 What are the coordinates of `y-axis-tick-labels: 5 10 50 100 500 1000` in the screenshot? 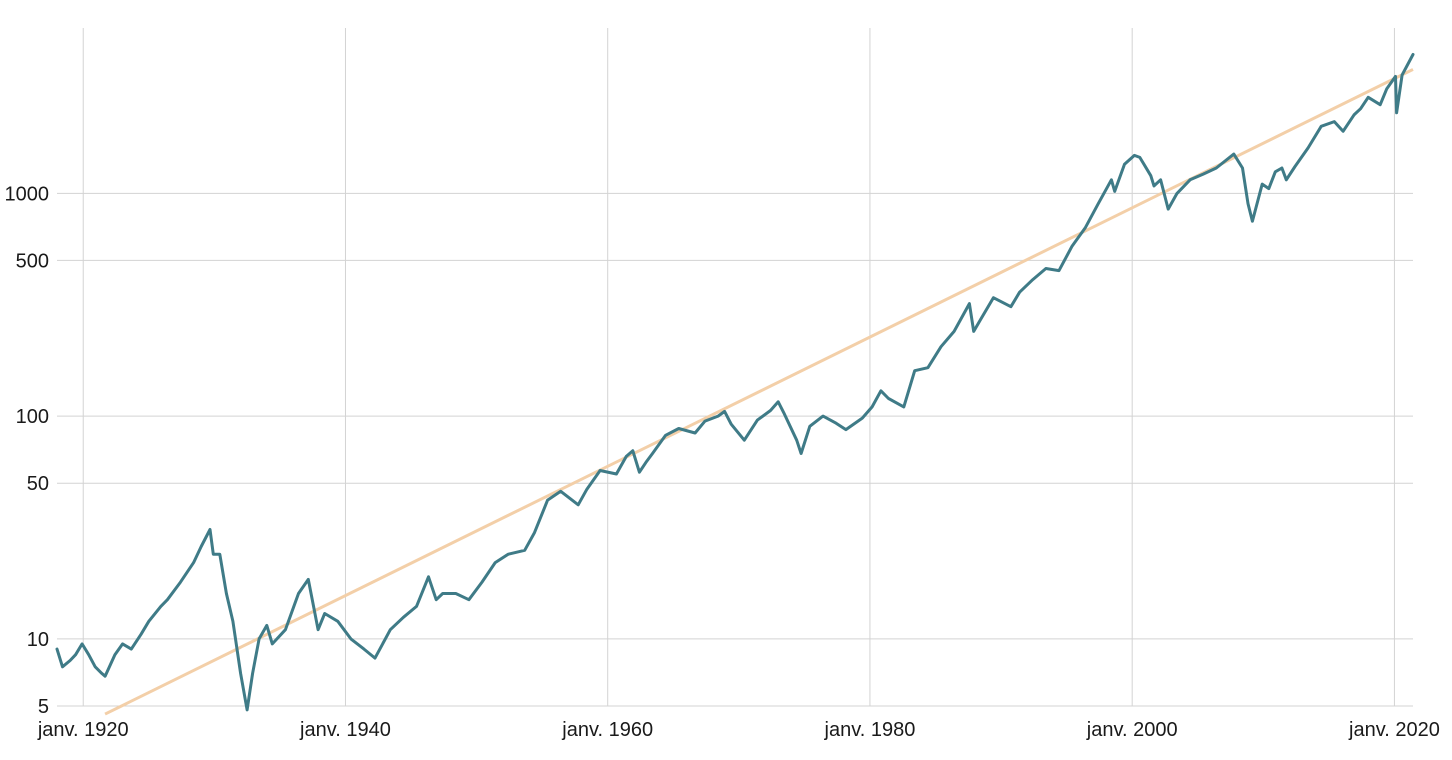 It's located at (27, 450).